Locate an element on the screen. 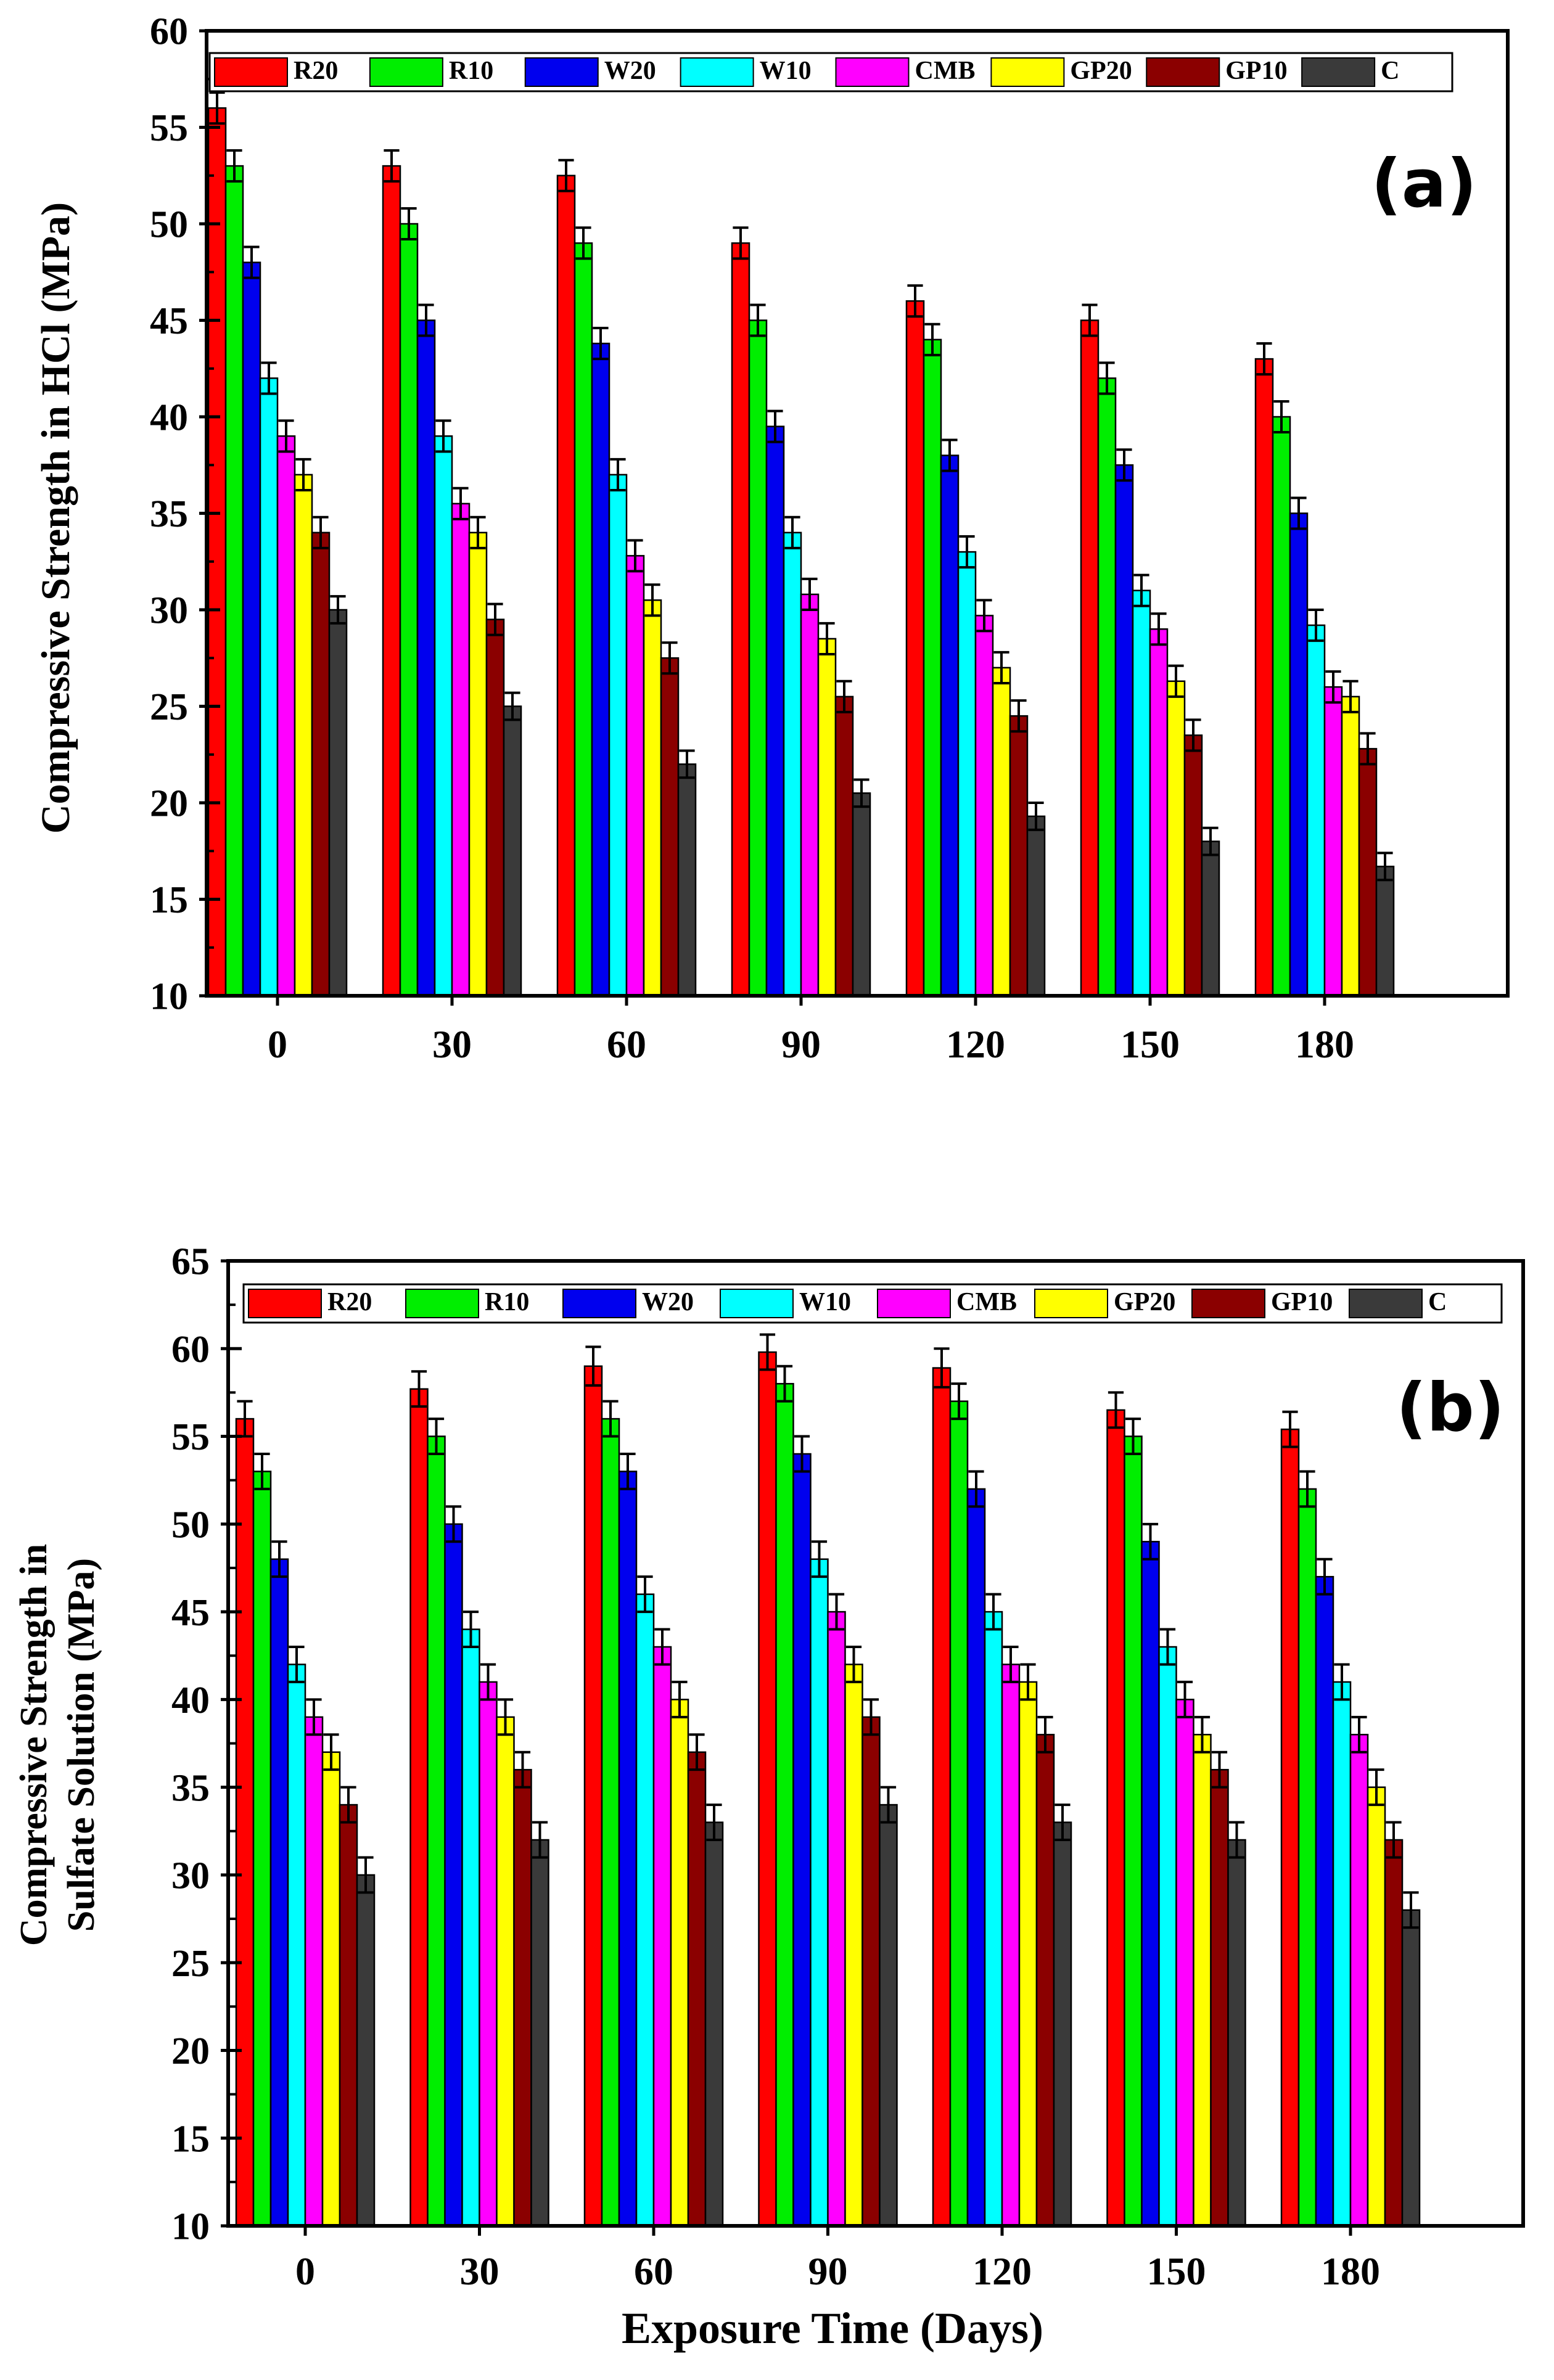 Image resolution: width=1554 pixels, height=2380 pixels. panel-b-legend-label-w10: W10 is located at coordinates (825, 1302).